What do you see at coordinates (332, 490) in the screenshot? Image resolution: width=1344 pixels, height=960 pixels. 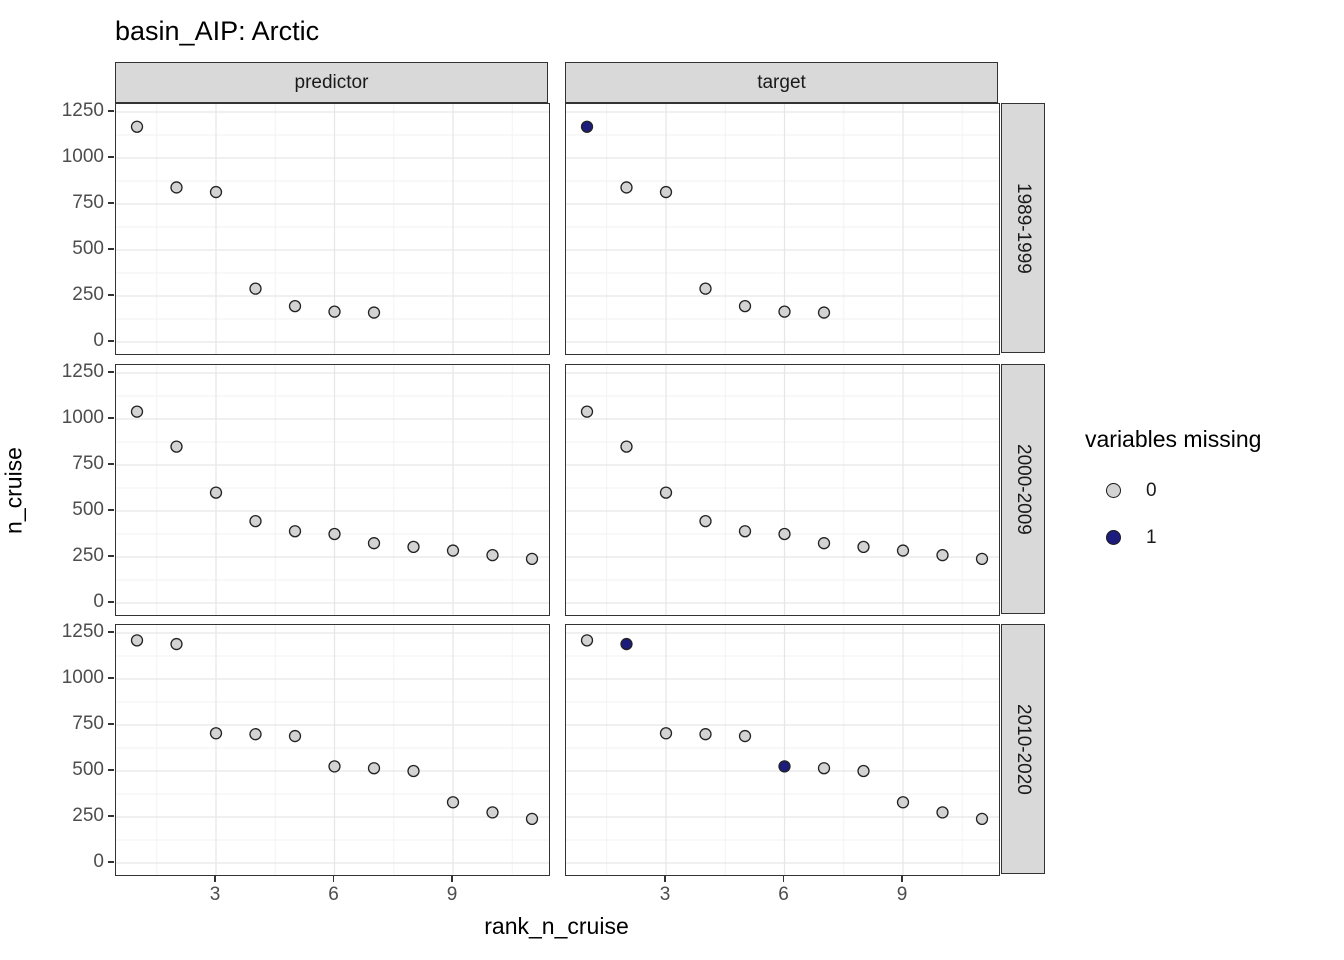 I see `panel-predictor-2000-2009` at bounding box center [332, 490].